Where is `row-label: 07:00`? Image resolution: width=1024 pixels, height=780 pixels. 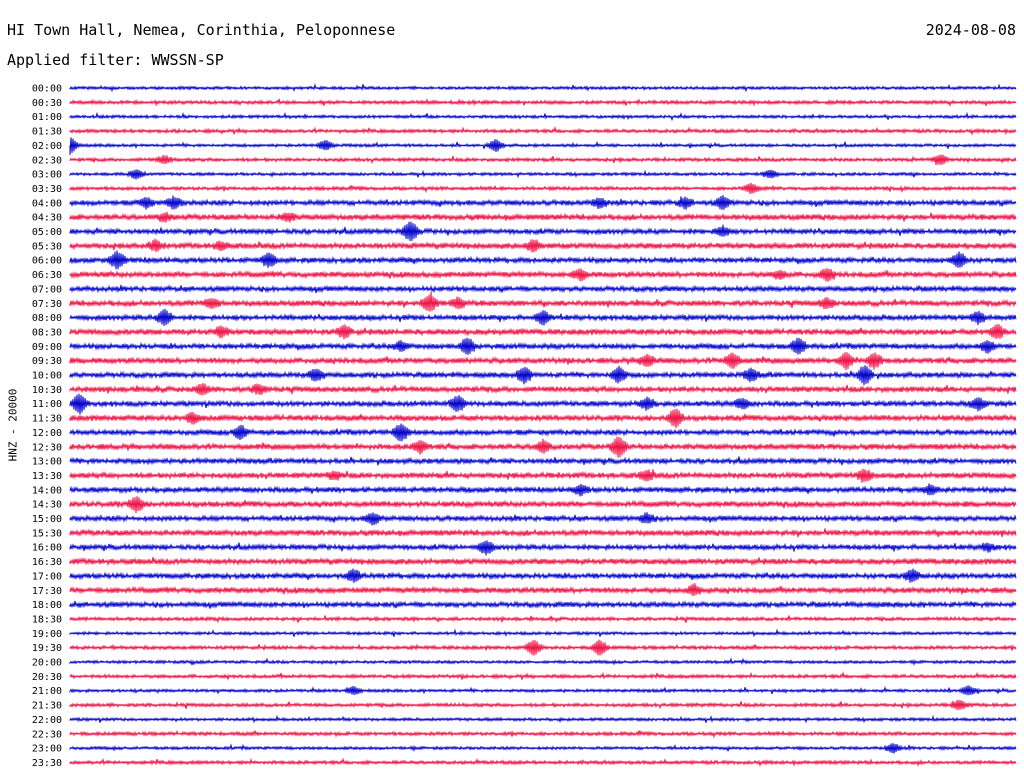 row-label: 07:00 is located at coordinates (47, 289).